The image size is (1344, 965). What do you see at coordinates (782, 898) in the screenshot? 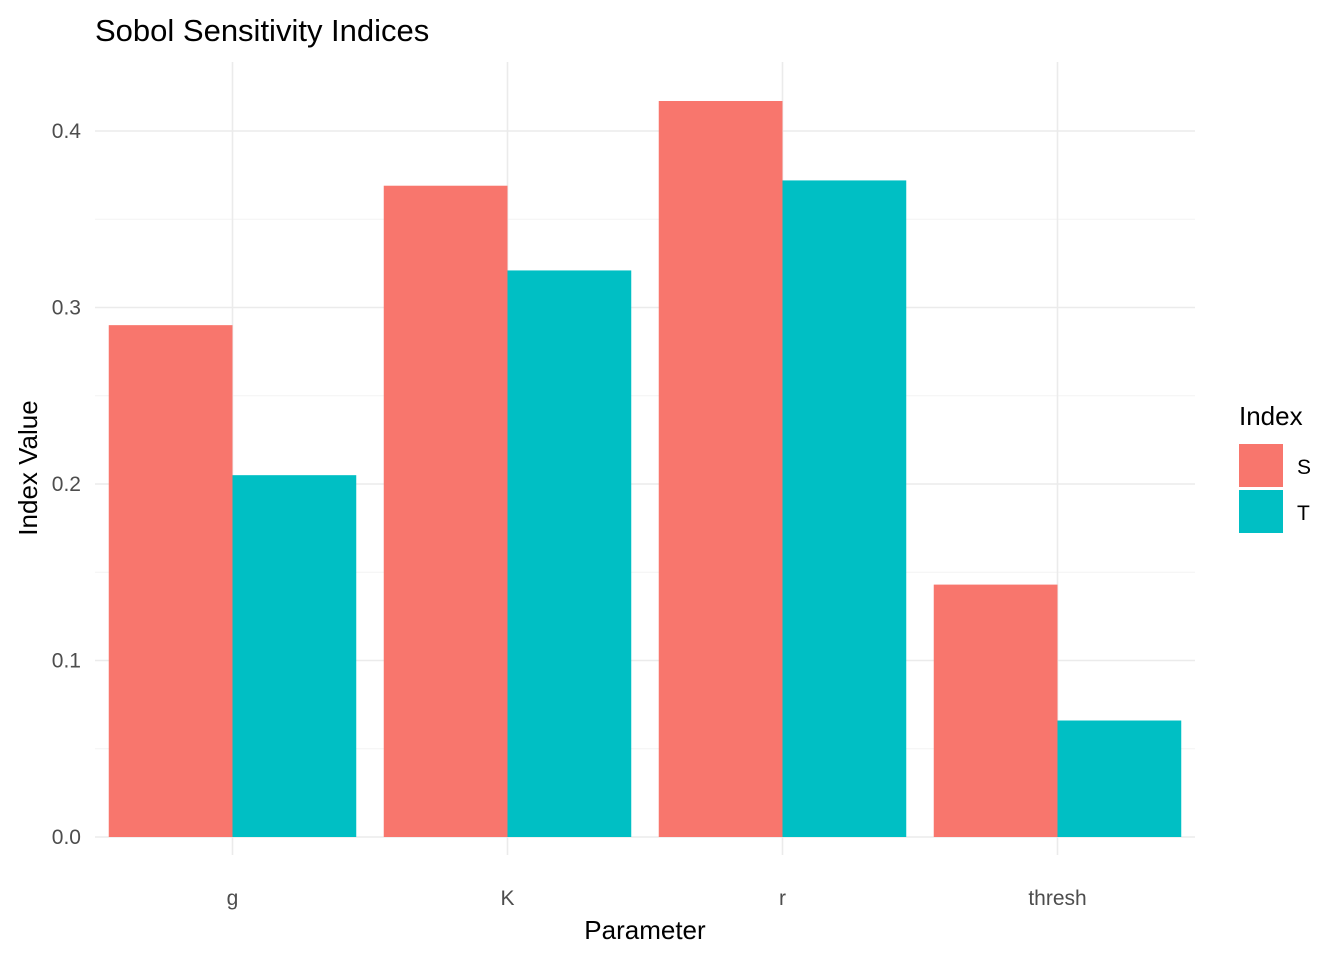
I see `x-tick-label: r` at bounding box center [782, 898].